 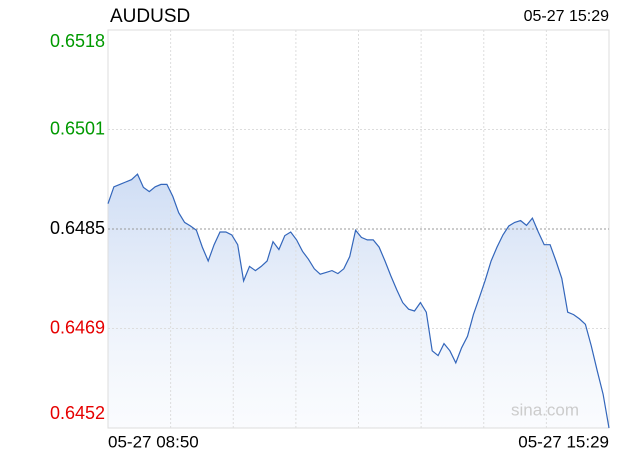 What do you see at coordinates (150, 16) in the screenshot?
I see `chart-title: AUDUSD` at bounding box center [150, 16].